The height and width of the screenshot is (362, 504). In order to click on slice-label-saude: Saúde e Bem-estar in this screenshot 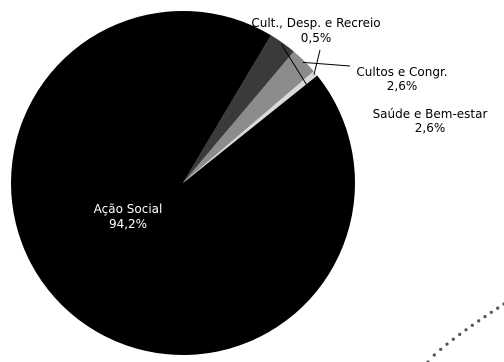, I will do `click(430, 114)`.